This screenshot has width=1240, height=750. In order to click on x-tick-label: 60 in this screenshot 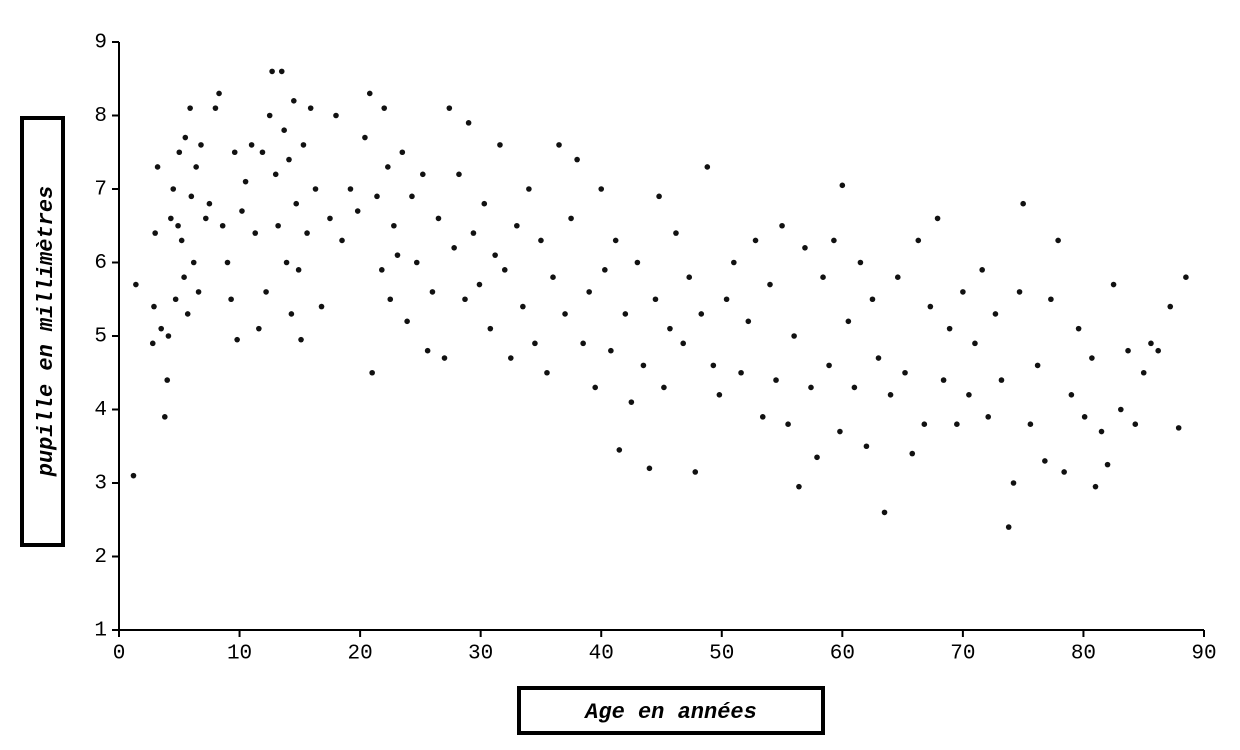, I will do `click(842, 654)`.